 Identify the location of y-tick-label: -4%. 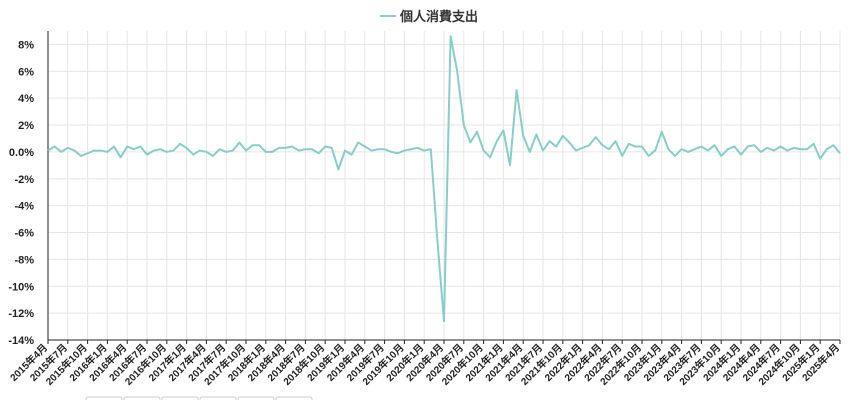
(24, 207).